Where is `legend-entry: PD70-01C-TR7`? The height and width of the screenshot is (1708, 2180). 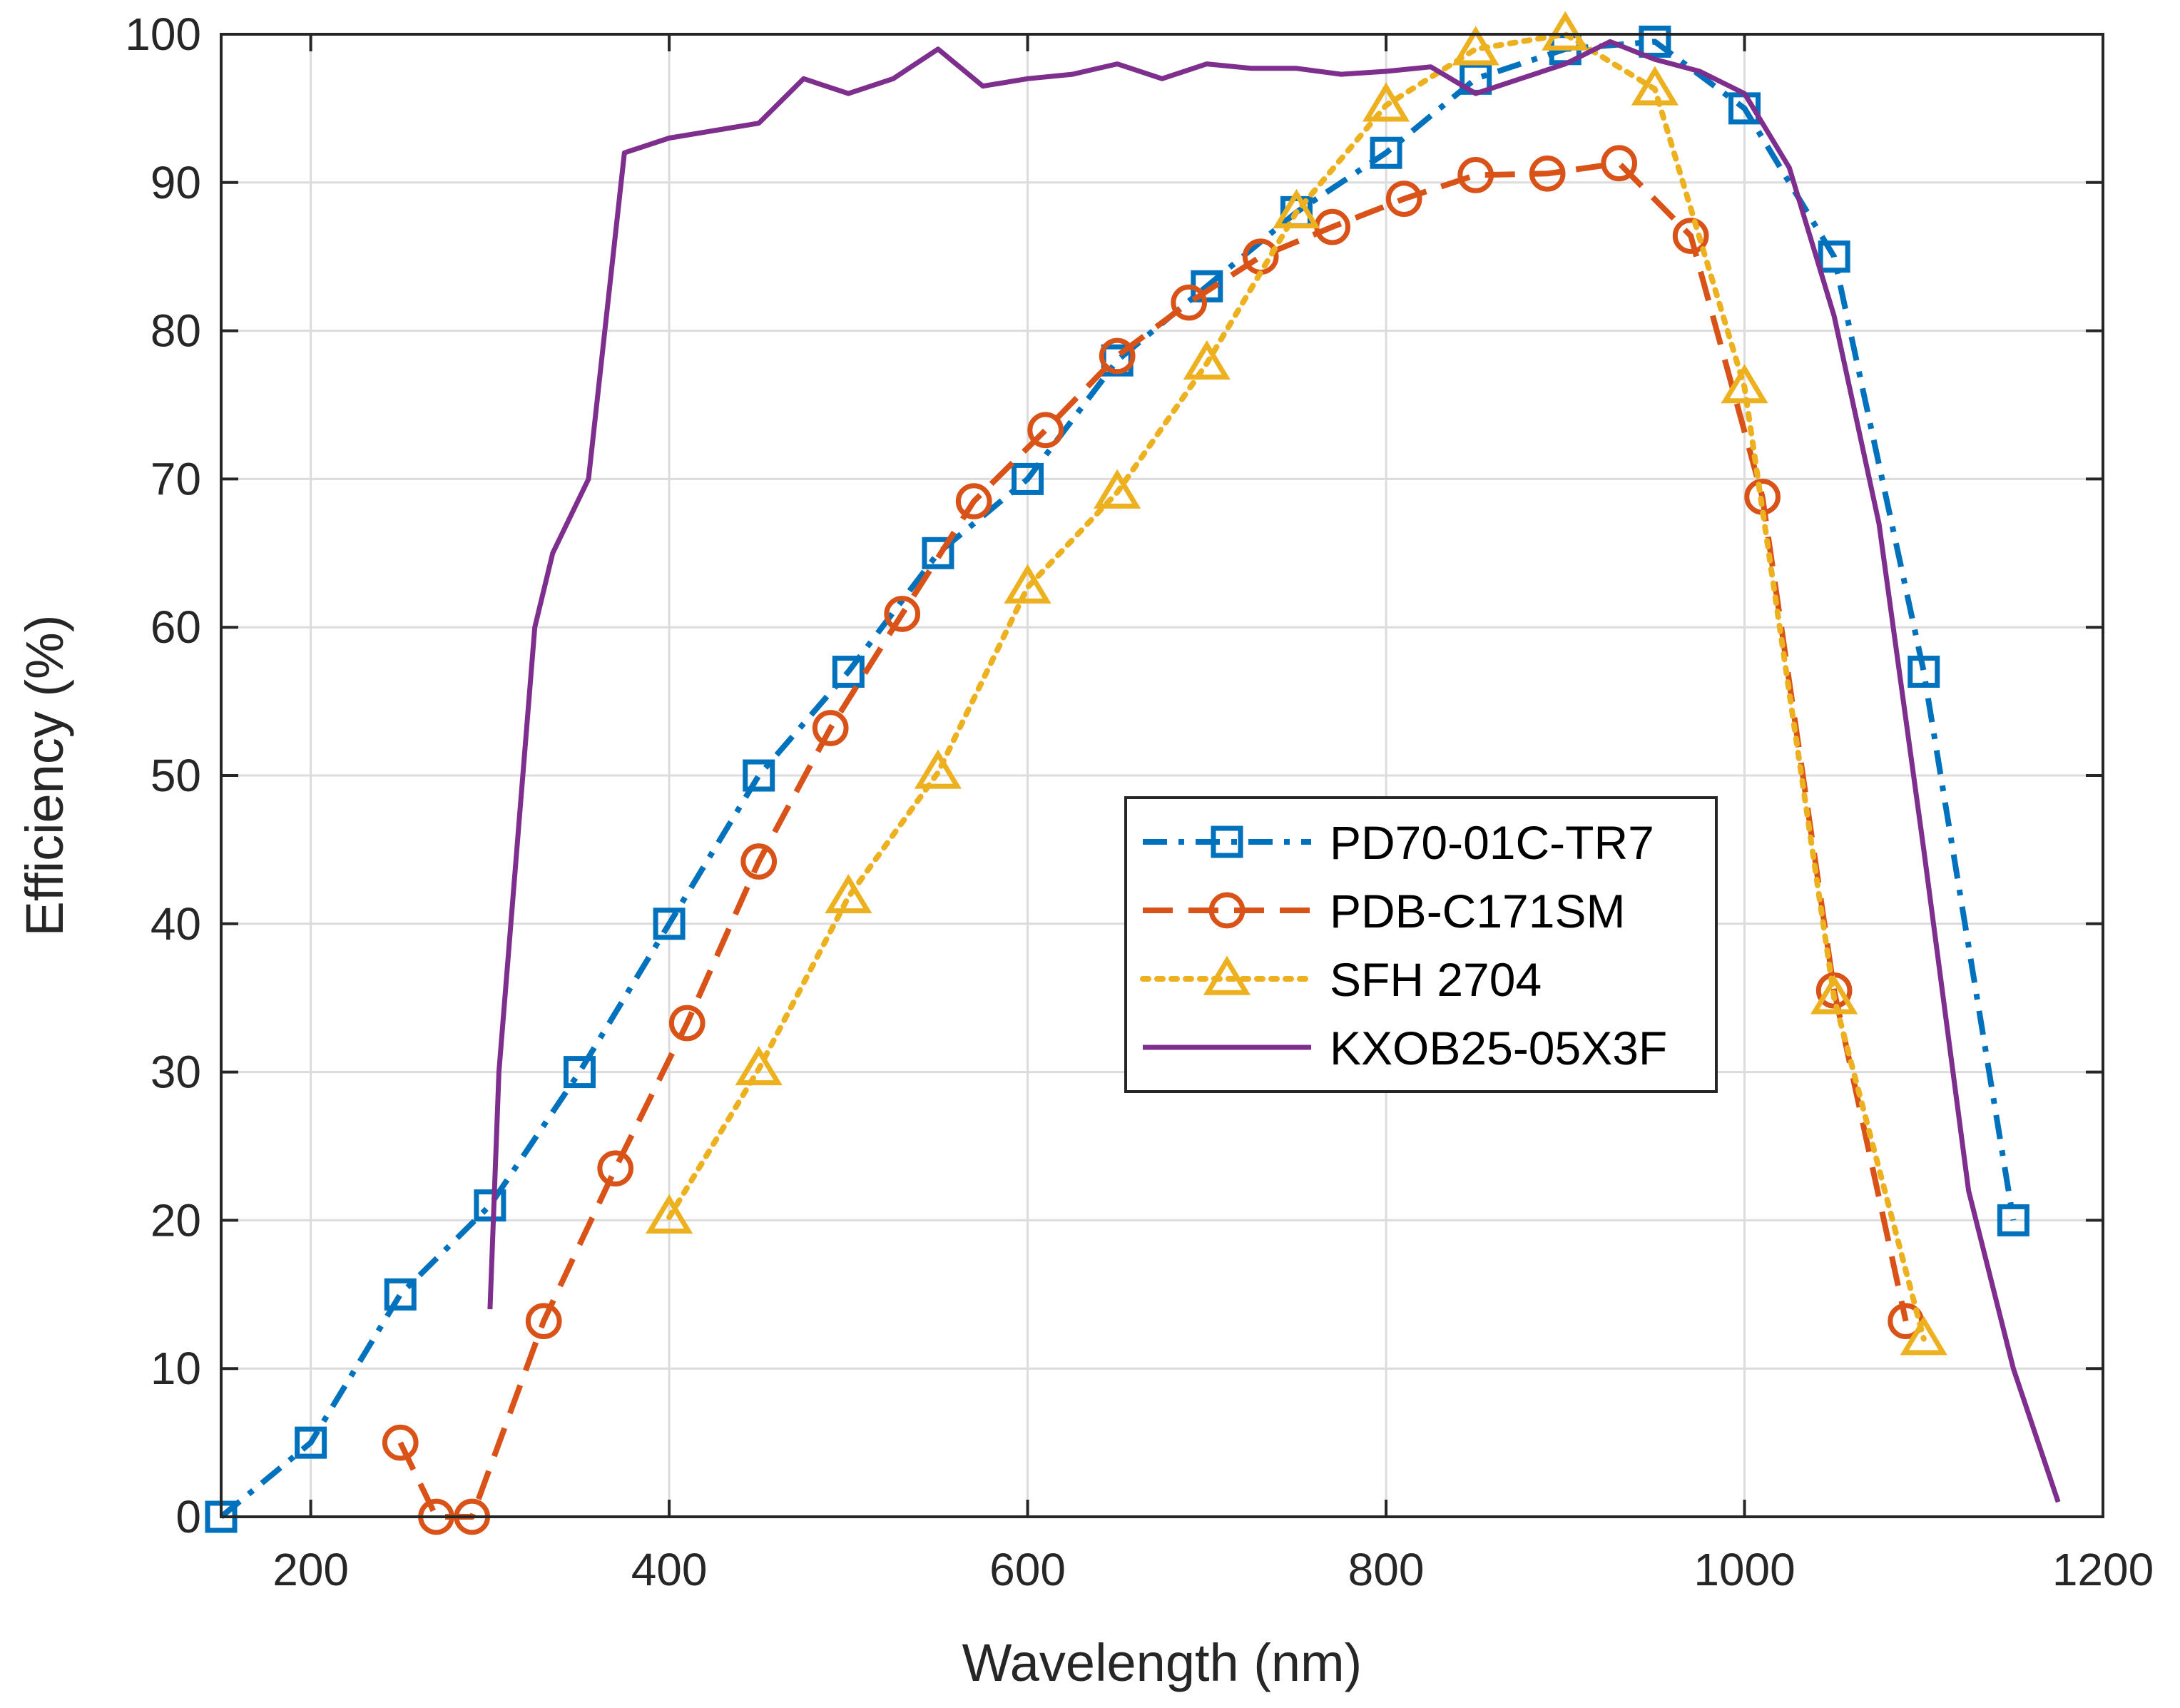 legend-entry: PD70-01C-TR7 is located at coordinates (1398, 842).